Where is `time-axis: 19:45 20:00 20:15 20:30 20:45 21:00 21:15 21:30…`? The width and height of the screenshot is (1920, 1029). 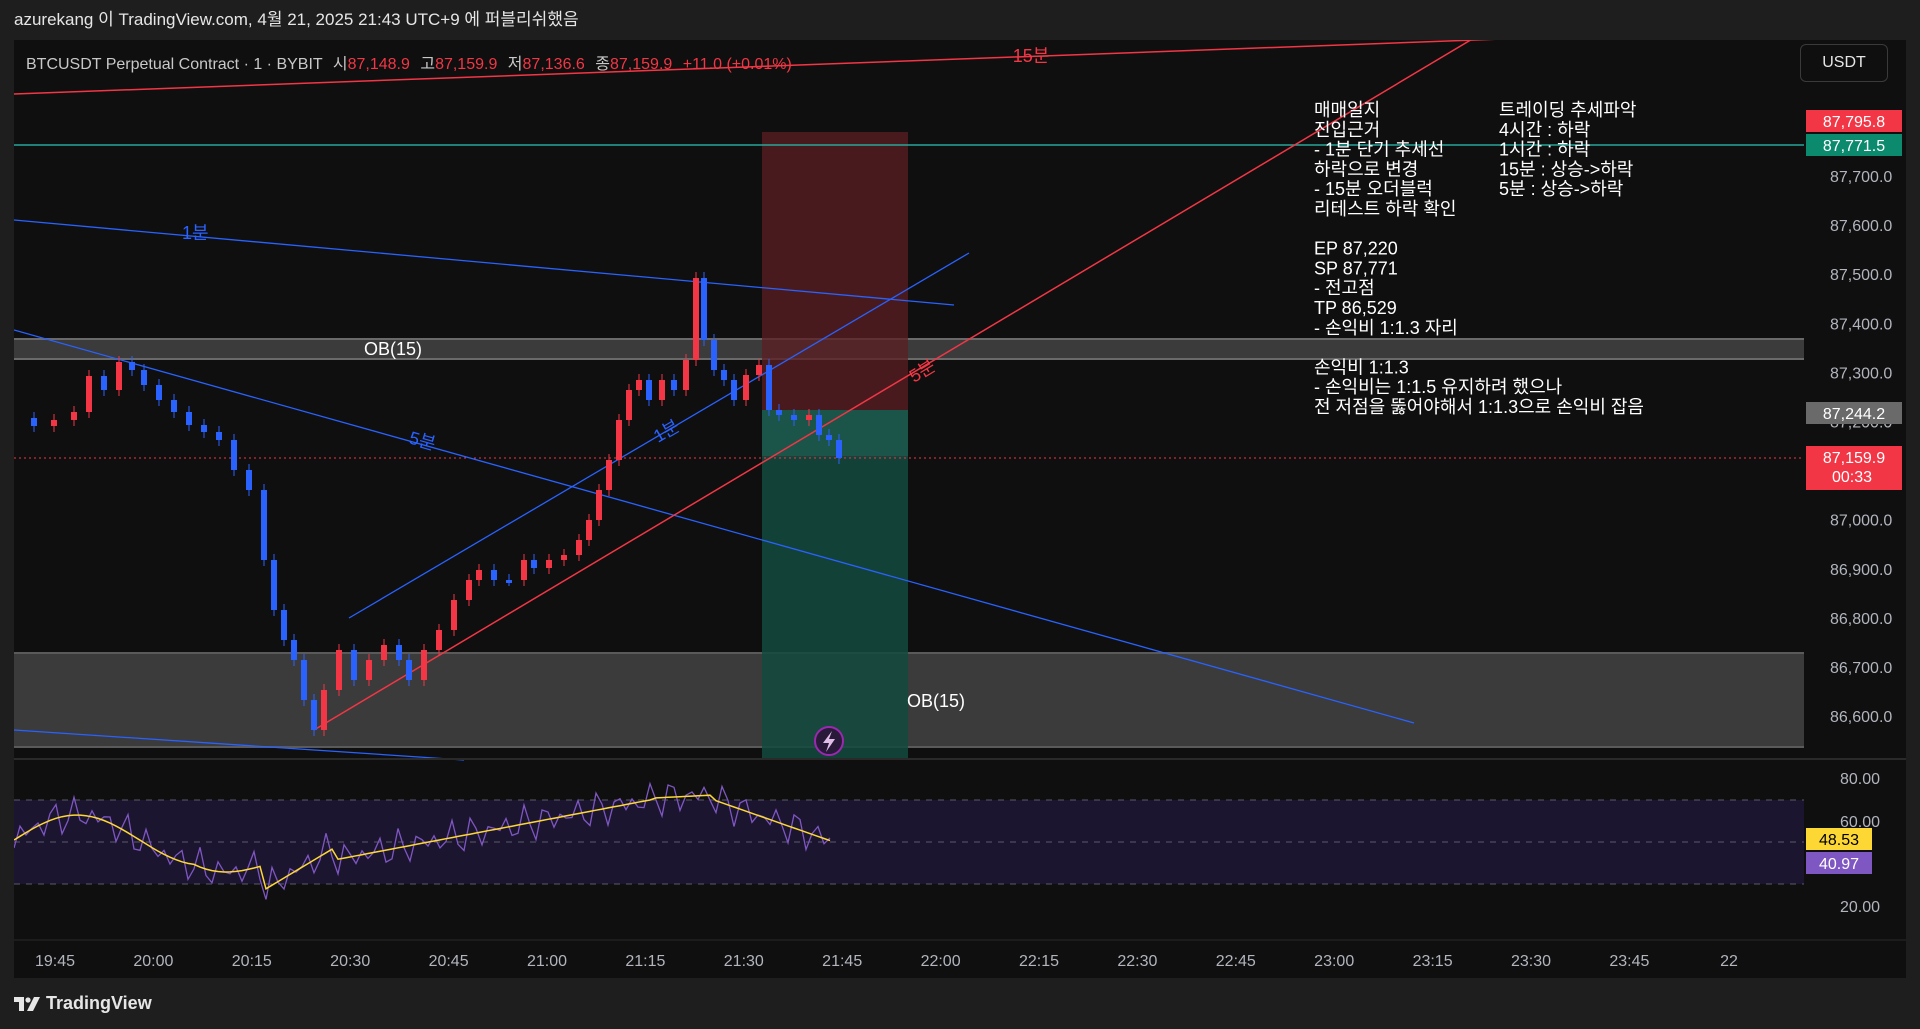
time-axis: 19:45 20:00 20:15 20:30 20:45 21:00 21:15 21:30… is located at coordinates (886, 961).